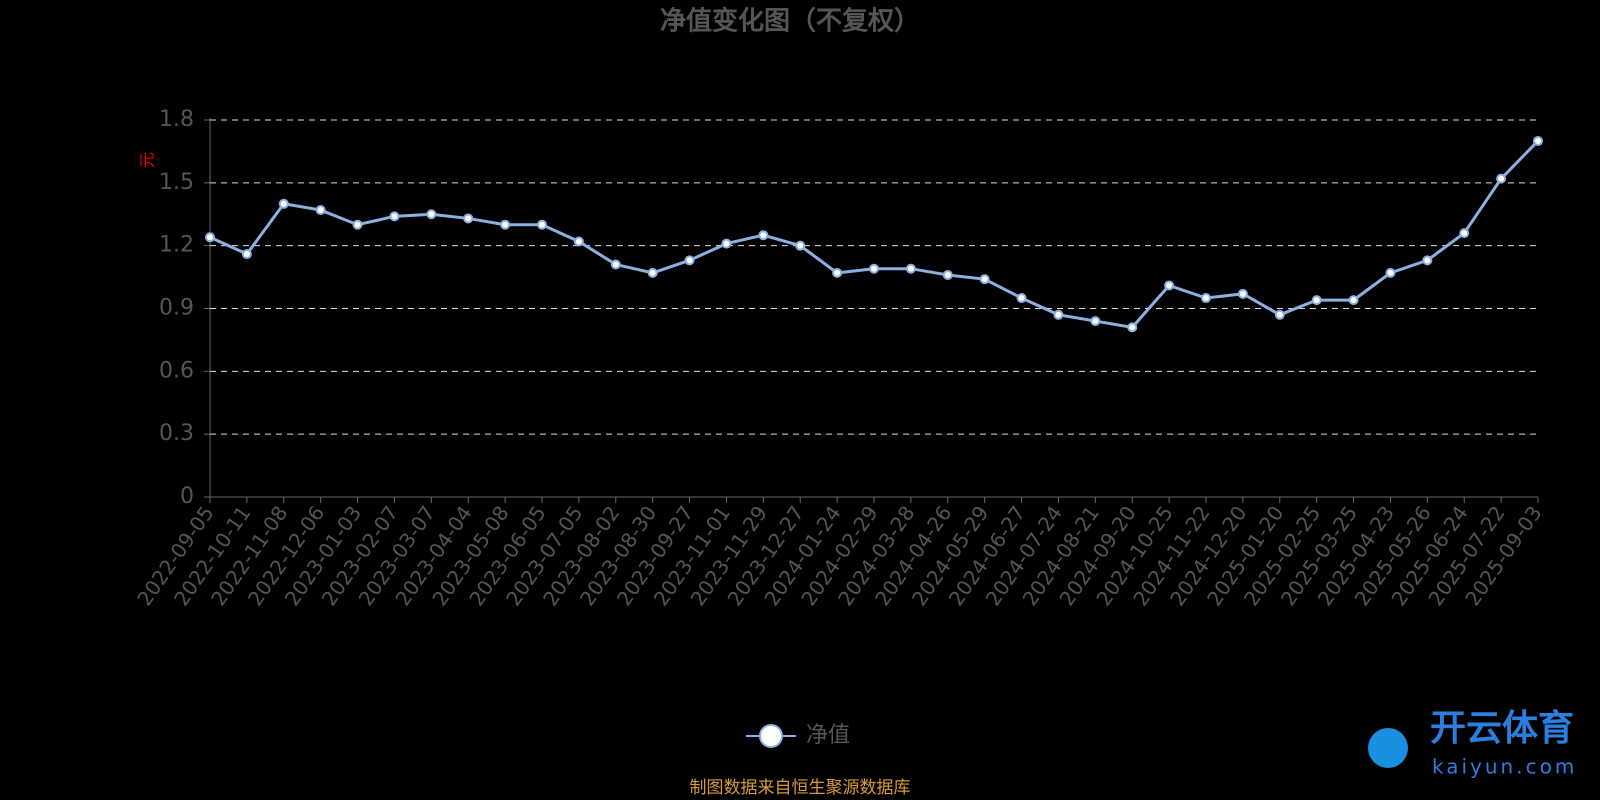  Describe the element at coordinates (176, 119) in the screenshot. I see `y-tick-label: 1.8` at that location.